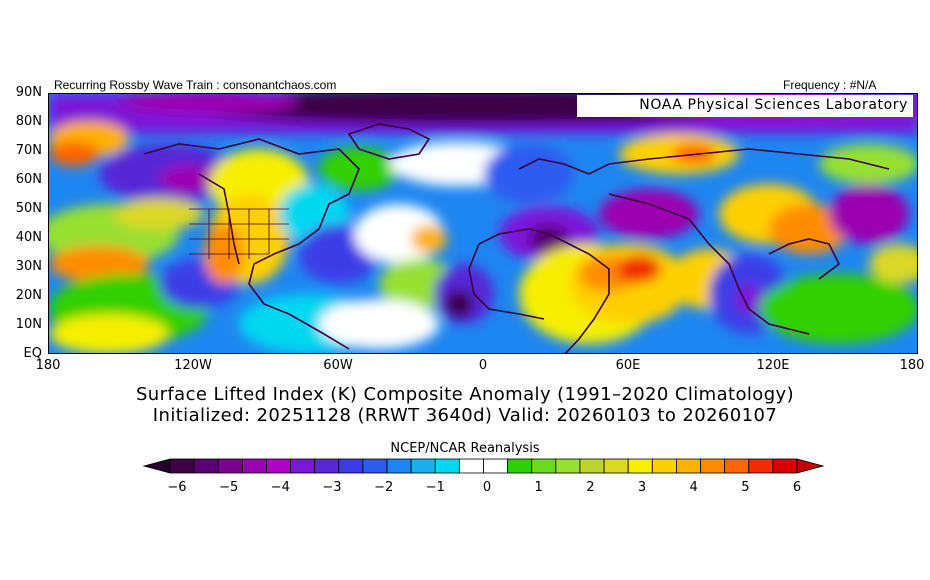  What do you see at coordinates (830, 85) in the screenshot?
I see `header-right-text: Frequency : #N/A` at bounding box center [830, 85].